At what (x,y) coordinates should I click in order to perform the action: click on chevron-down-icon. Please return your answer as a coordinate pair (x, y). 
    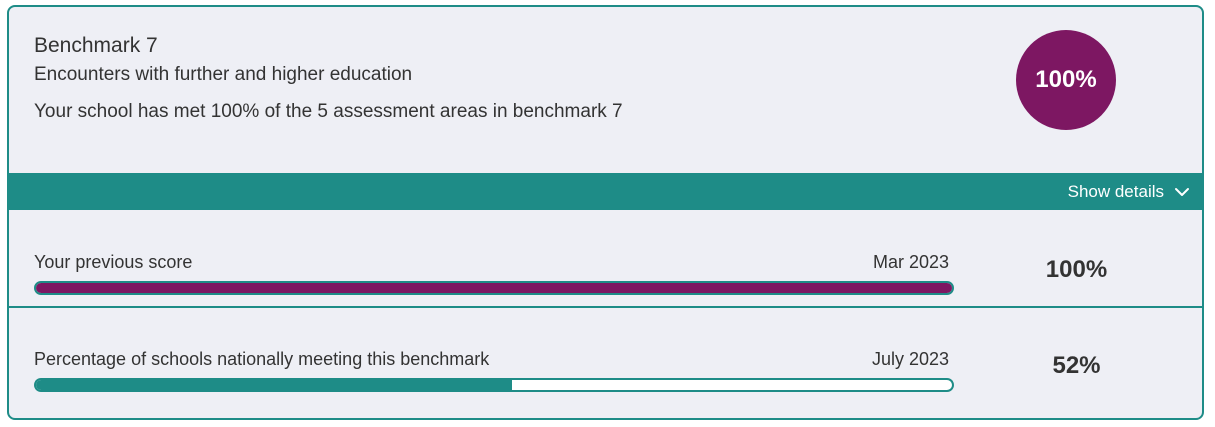
    Looking at the image, I should click on (1182, 191).